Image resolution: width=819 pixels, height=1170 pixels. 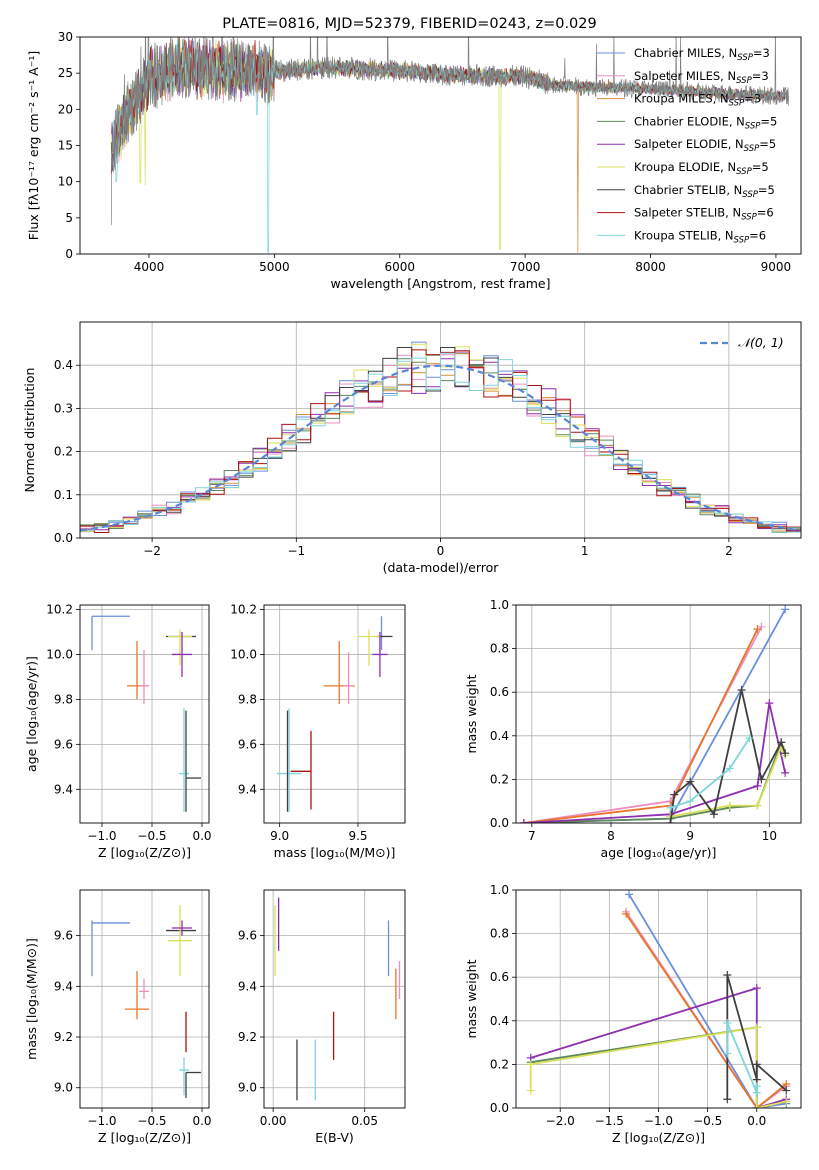 I want to click on y-tick-label: 15, so click(x=65, y=146).